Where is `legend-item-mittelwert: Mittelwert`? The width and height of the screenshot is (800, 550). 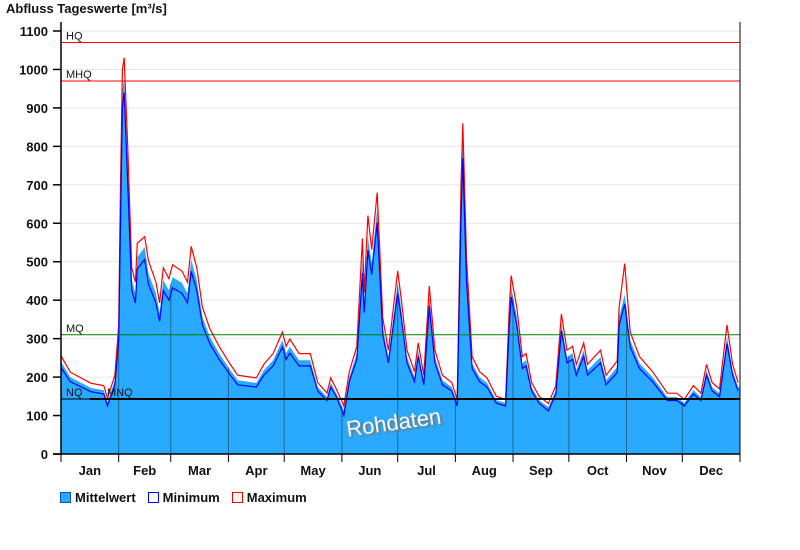
legend-item-mittelwert: Mittelwert is located at coordinates (98, 497).